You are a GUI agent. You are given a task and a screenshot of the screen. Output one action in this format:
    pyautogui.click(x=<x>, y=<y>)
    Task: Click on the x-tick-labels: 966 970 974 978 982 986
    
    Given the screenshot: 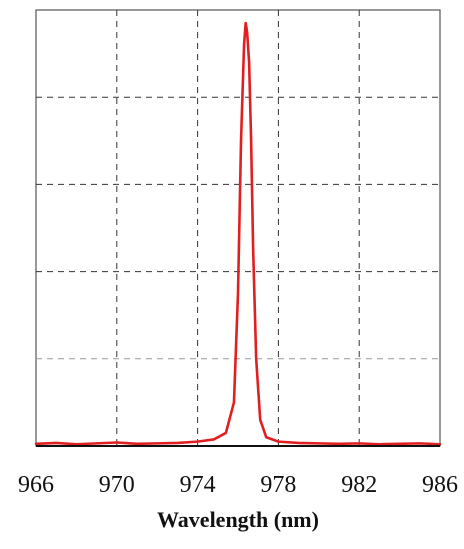 What is the action you would take?
    pyautogui.click(x=238, y=485)
    